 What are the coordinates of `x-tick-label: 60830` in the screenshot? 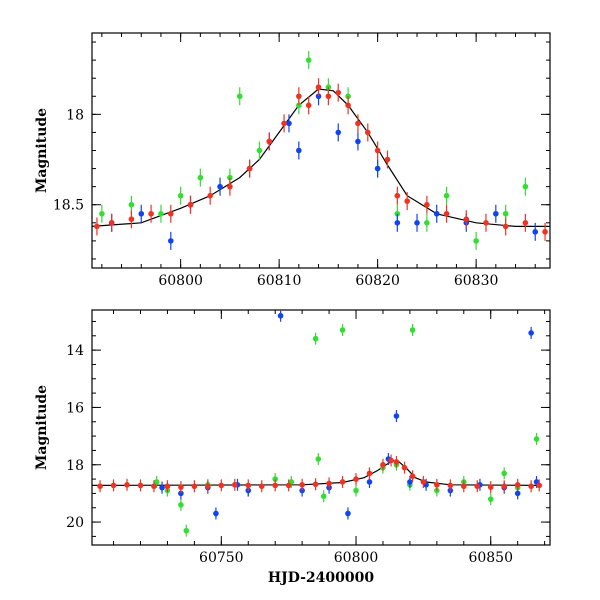 It's located at (476, 281).